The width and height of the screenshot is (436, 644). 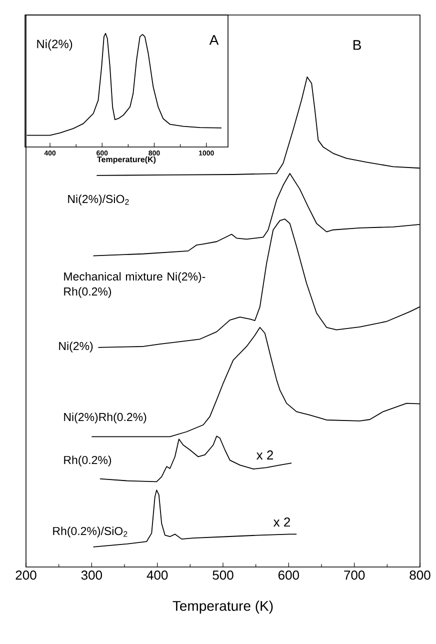 What do you see at coordinates (357, 45) in the screenshot?
I see `text: B` at bounding box center [357, 45].